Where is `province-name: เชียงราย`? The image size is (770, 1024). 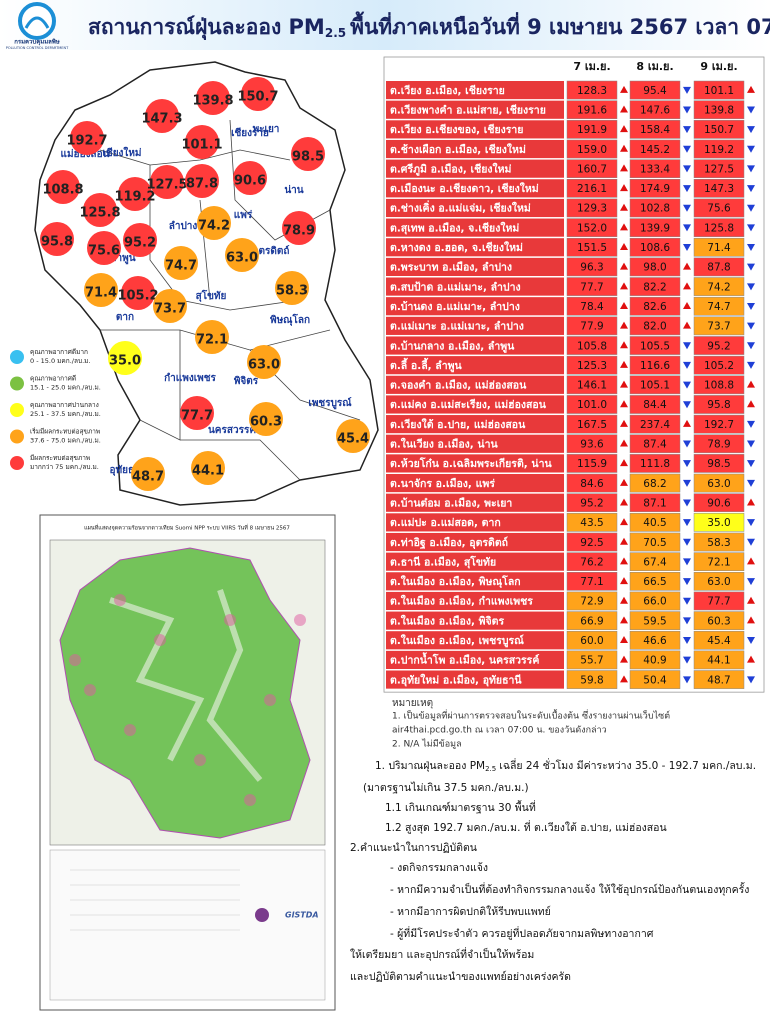 province-name: เชียงราย is located at coordinates (250, 133).